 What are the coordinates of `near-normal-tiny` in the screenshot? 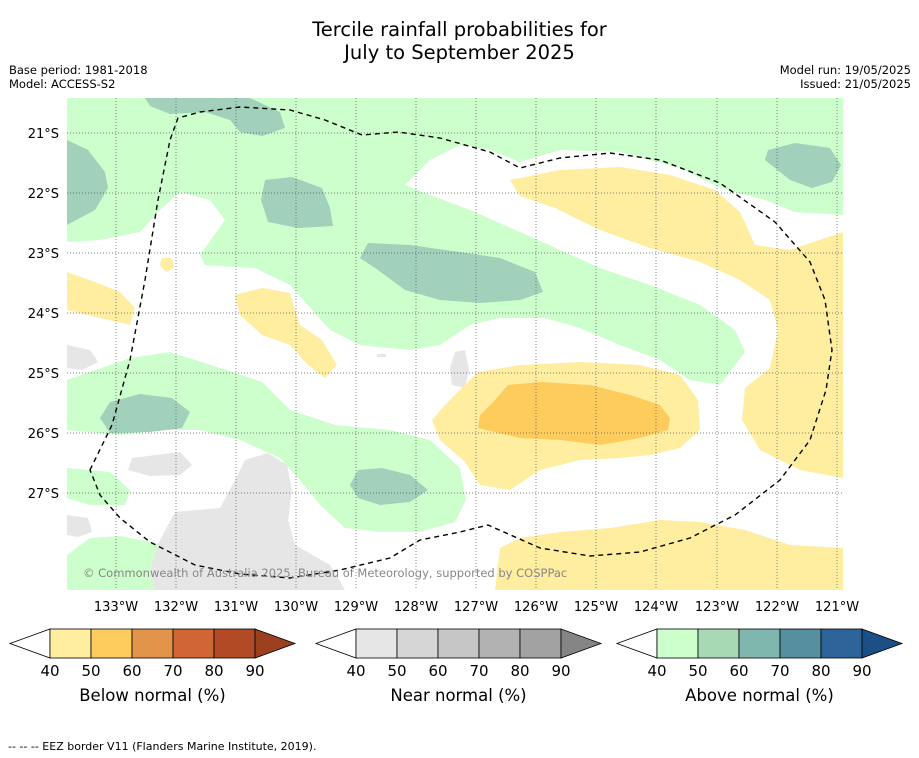 It's located at (381, 355).